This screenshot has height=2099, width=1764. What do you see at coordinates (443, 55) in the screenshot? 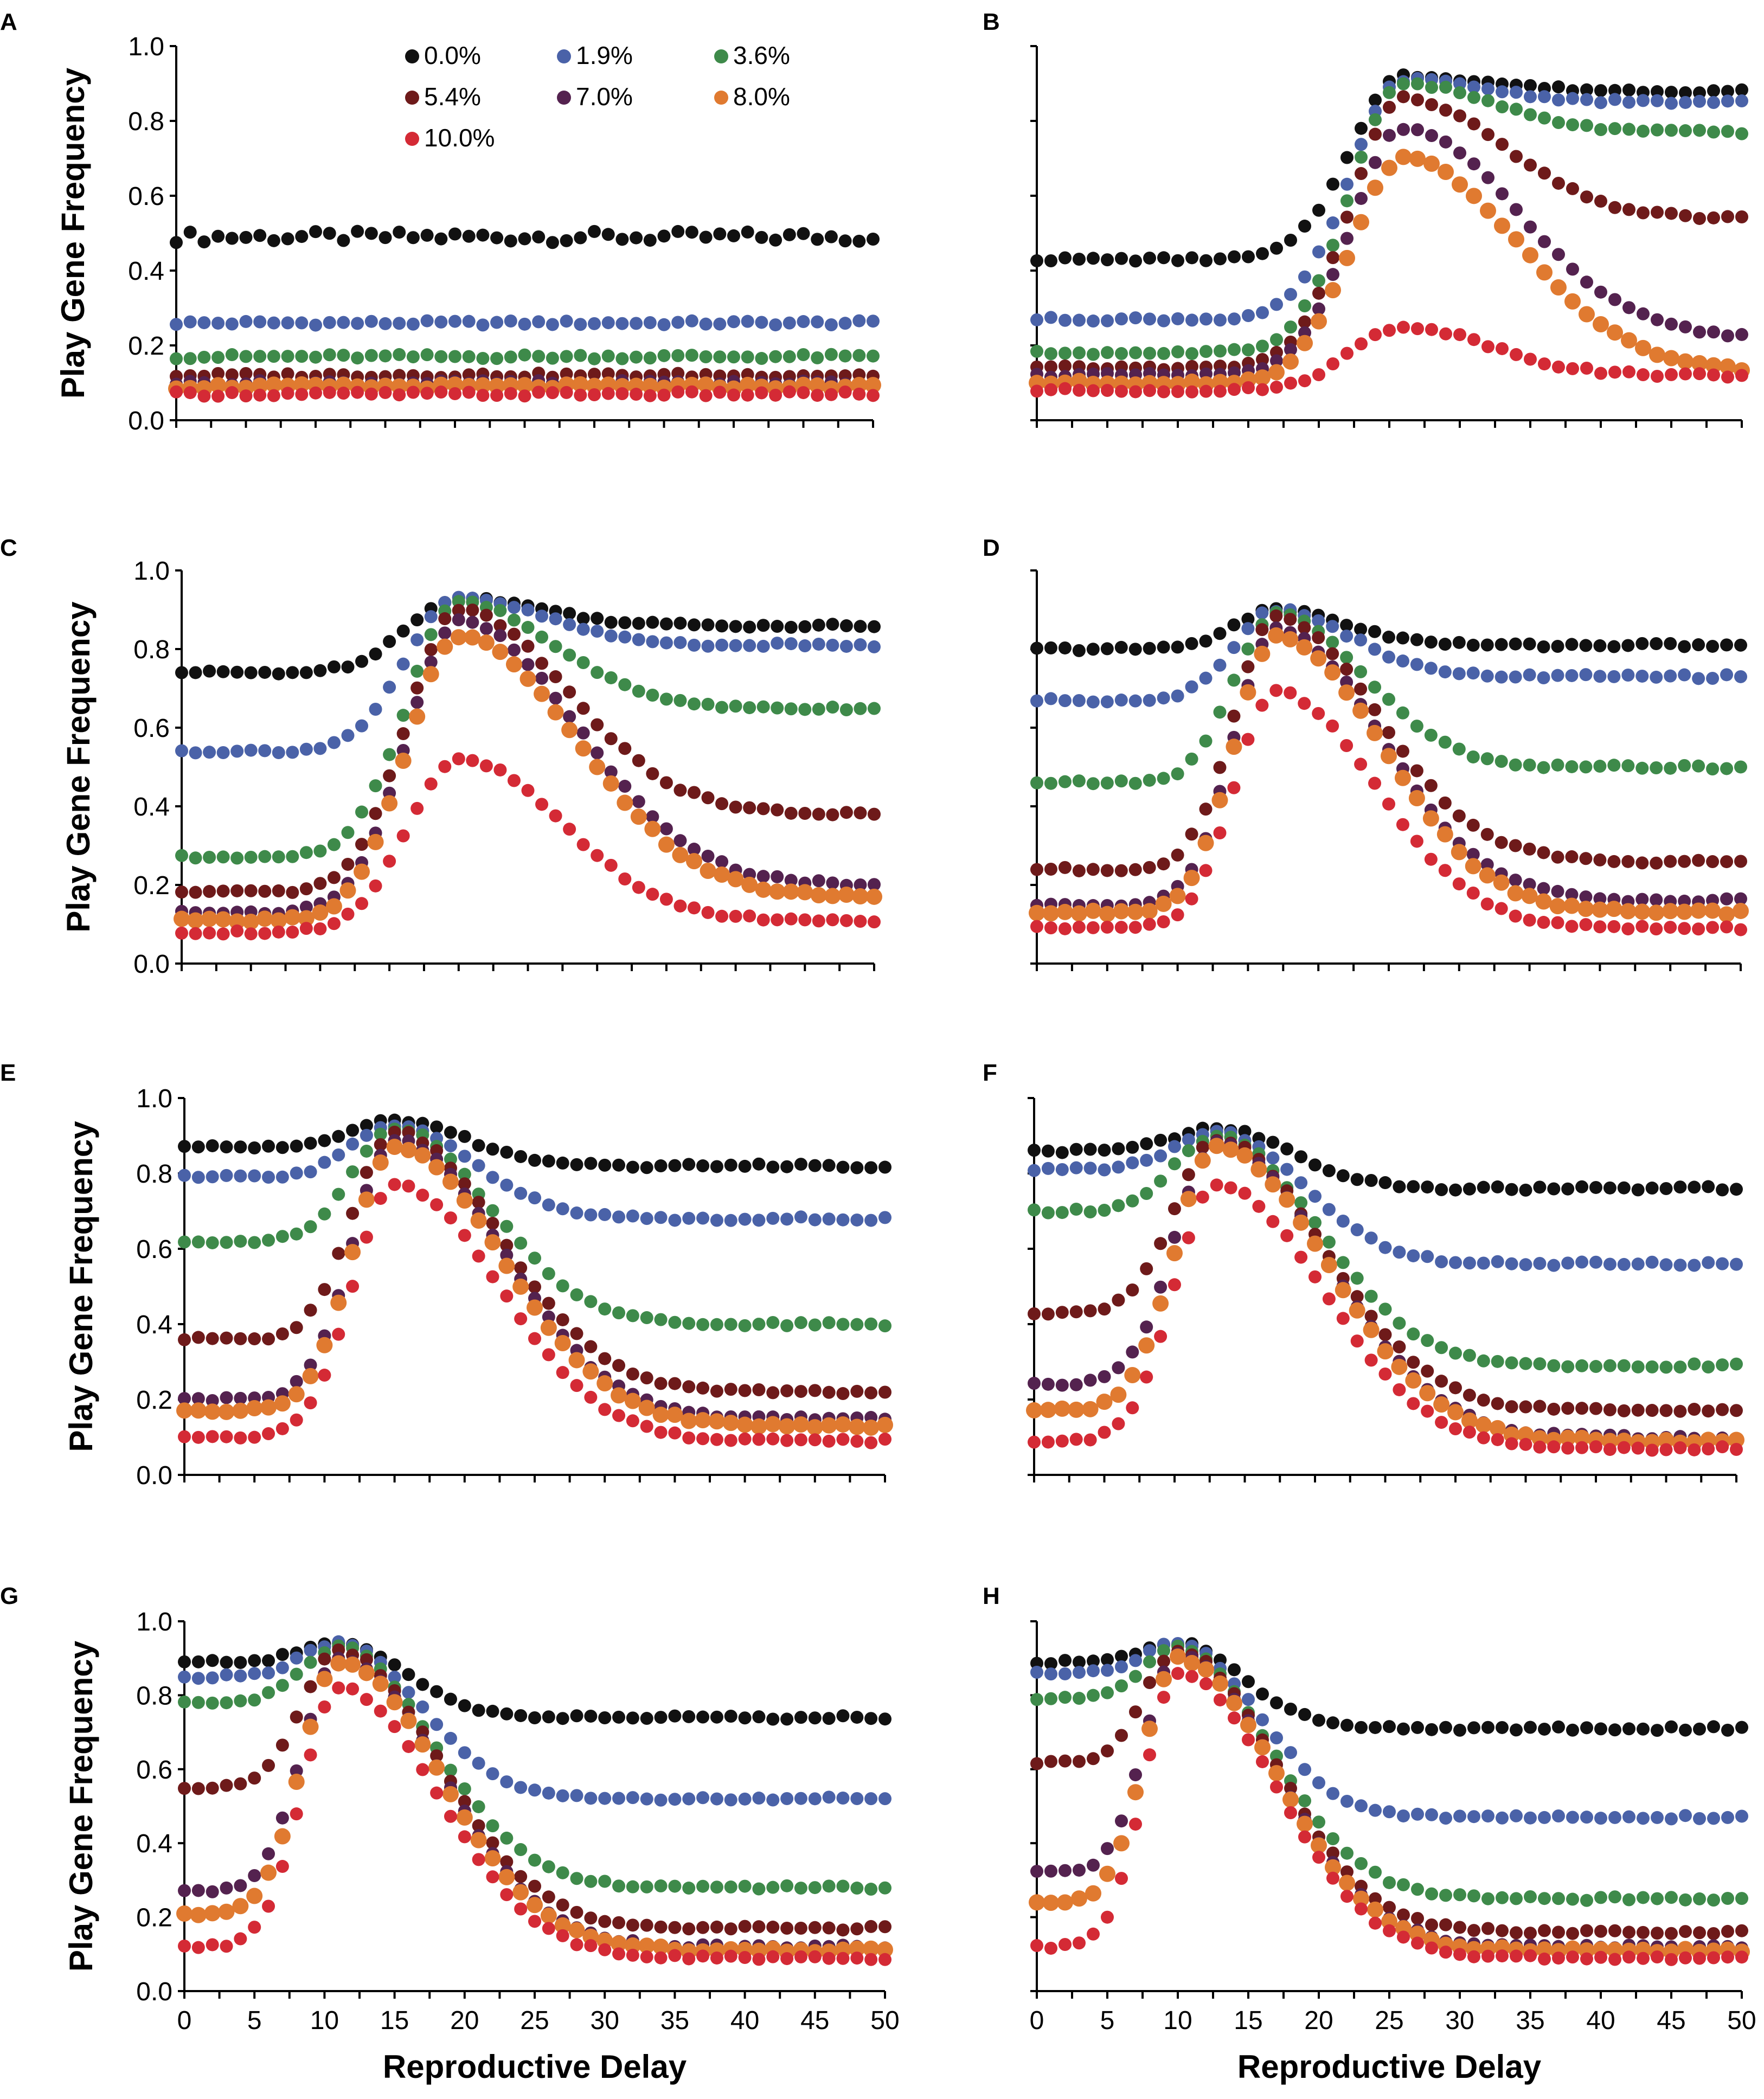
I see `legend-item: 0.0%` at bounding box center [443, 55].